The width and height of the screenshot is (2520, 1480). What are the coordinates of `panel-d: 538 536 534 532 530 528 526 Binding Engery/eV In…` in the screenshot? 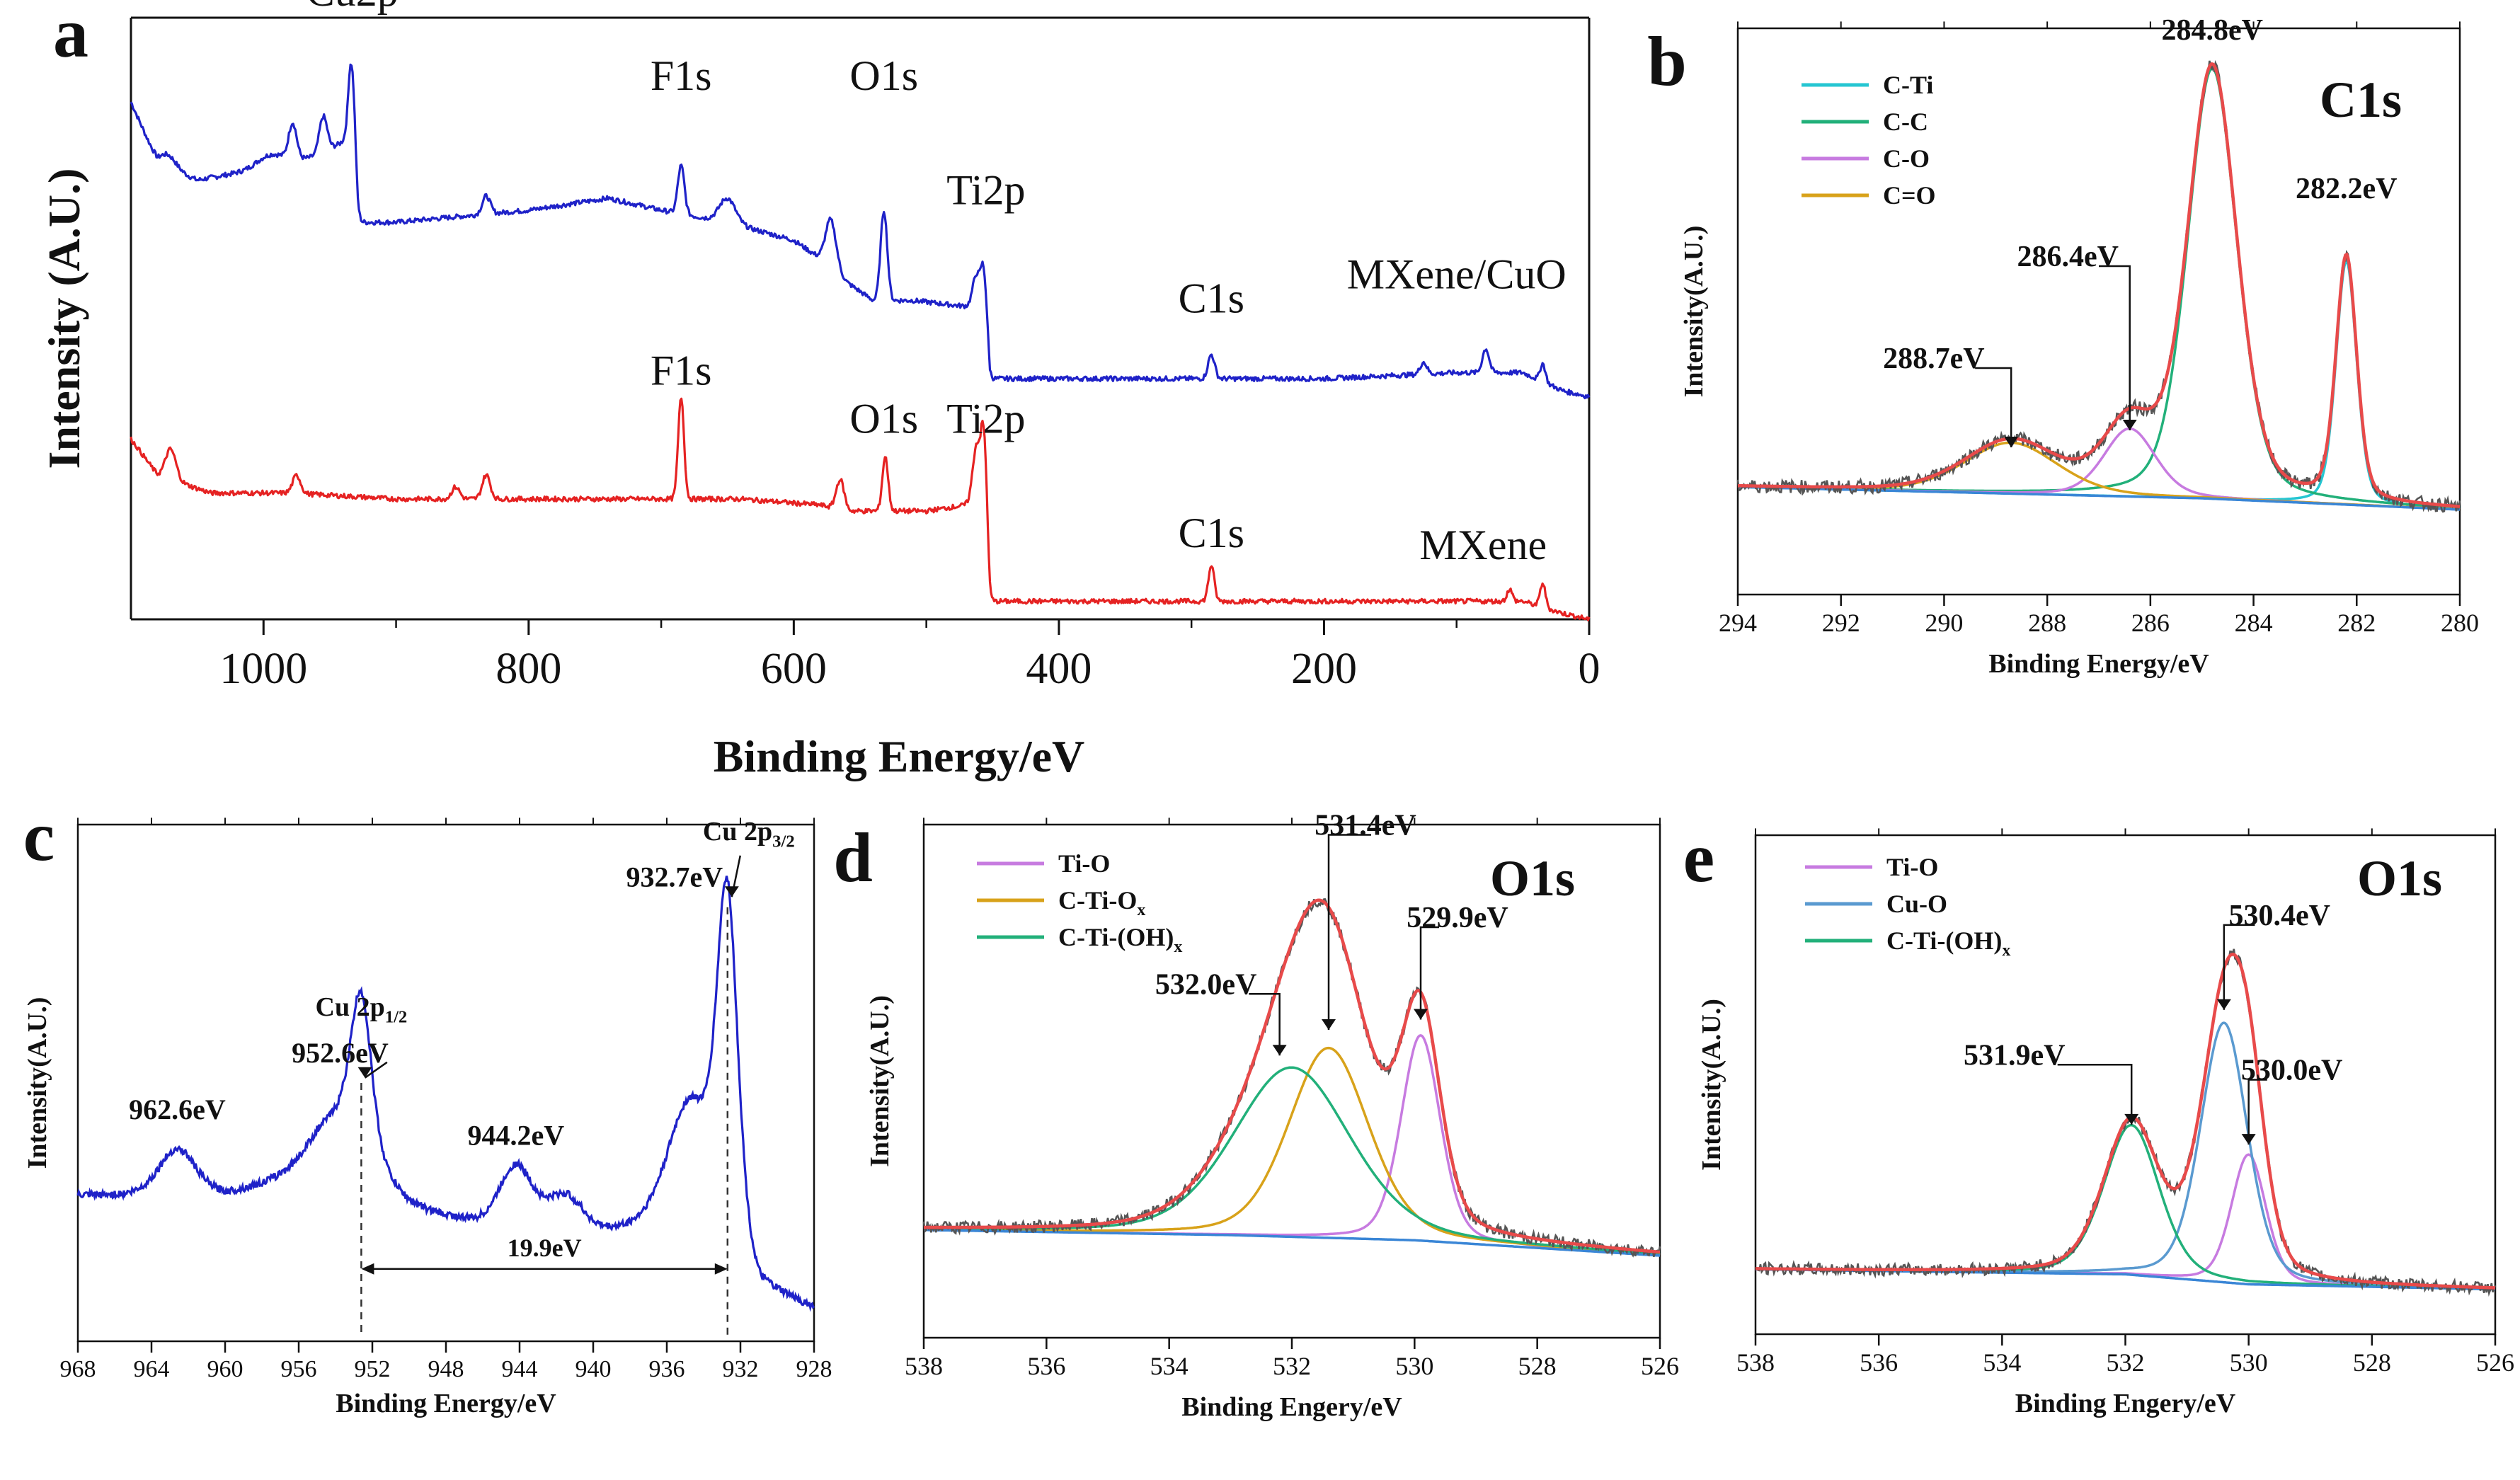 It's located at (1256, 1116).